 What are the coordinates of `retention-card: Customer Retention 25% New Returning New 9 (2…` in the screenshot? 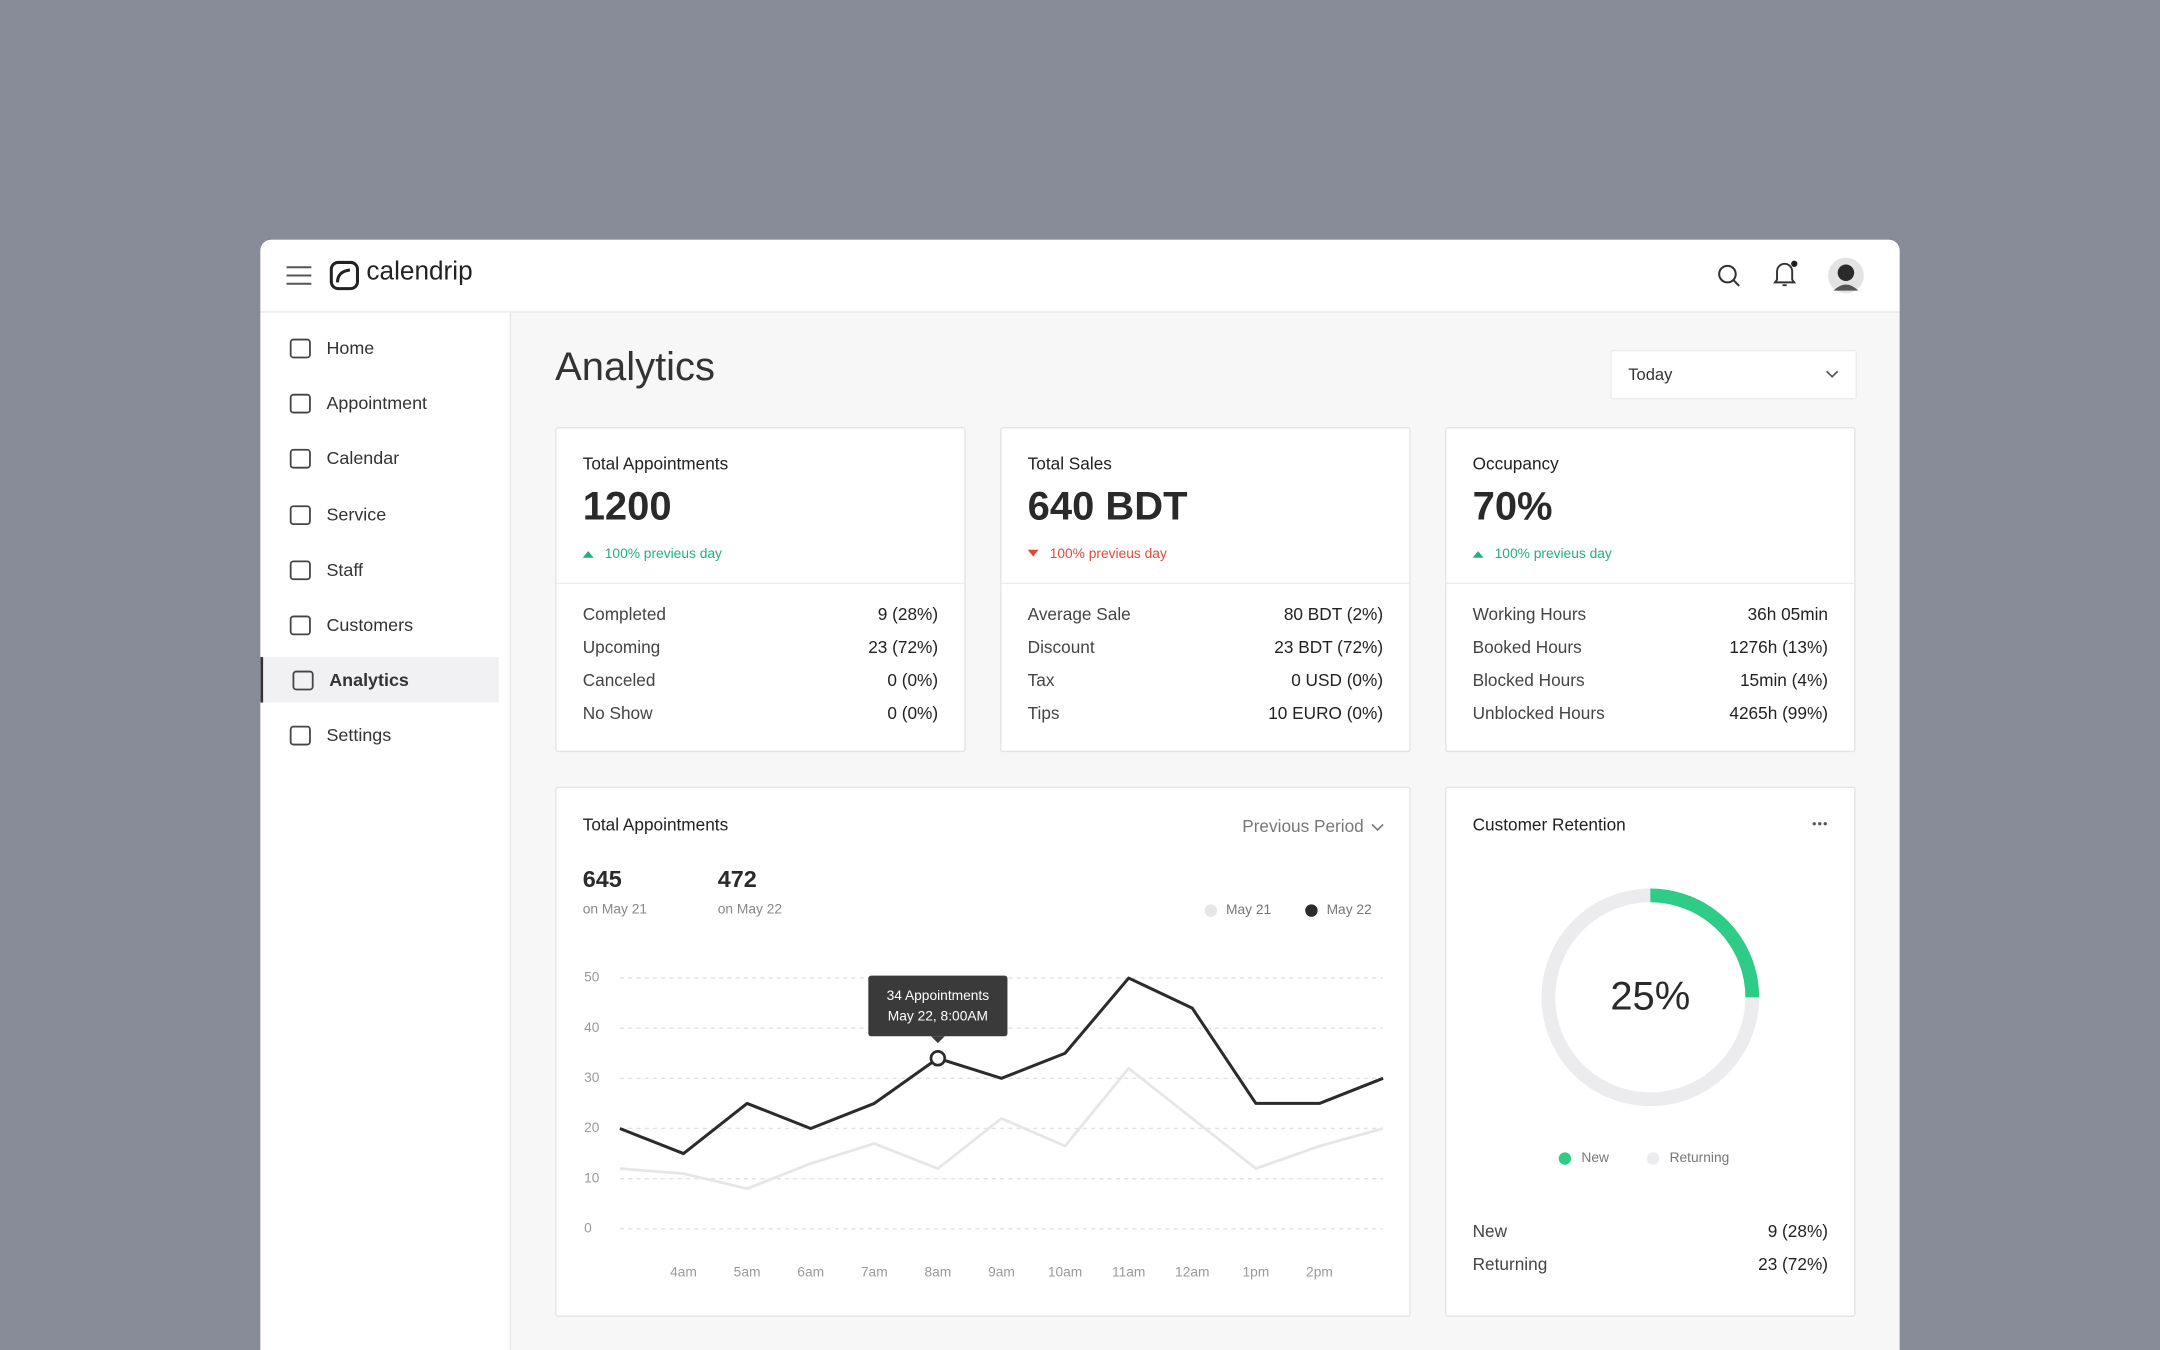 It's located at (1650, 1051).